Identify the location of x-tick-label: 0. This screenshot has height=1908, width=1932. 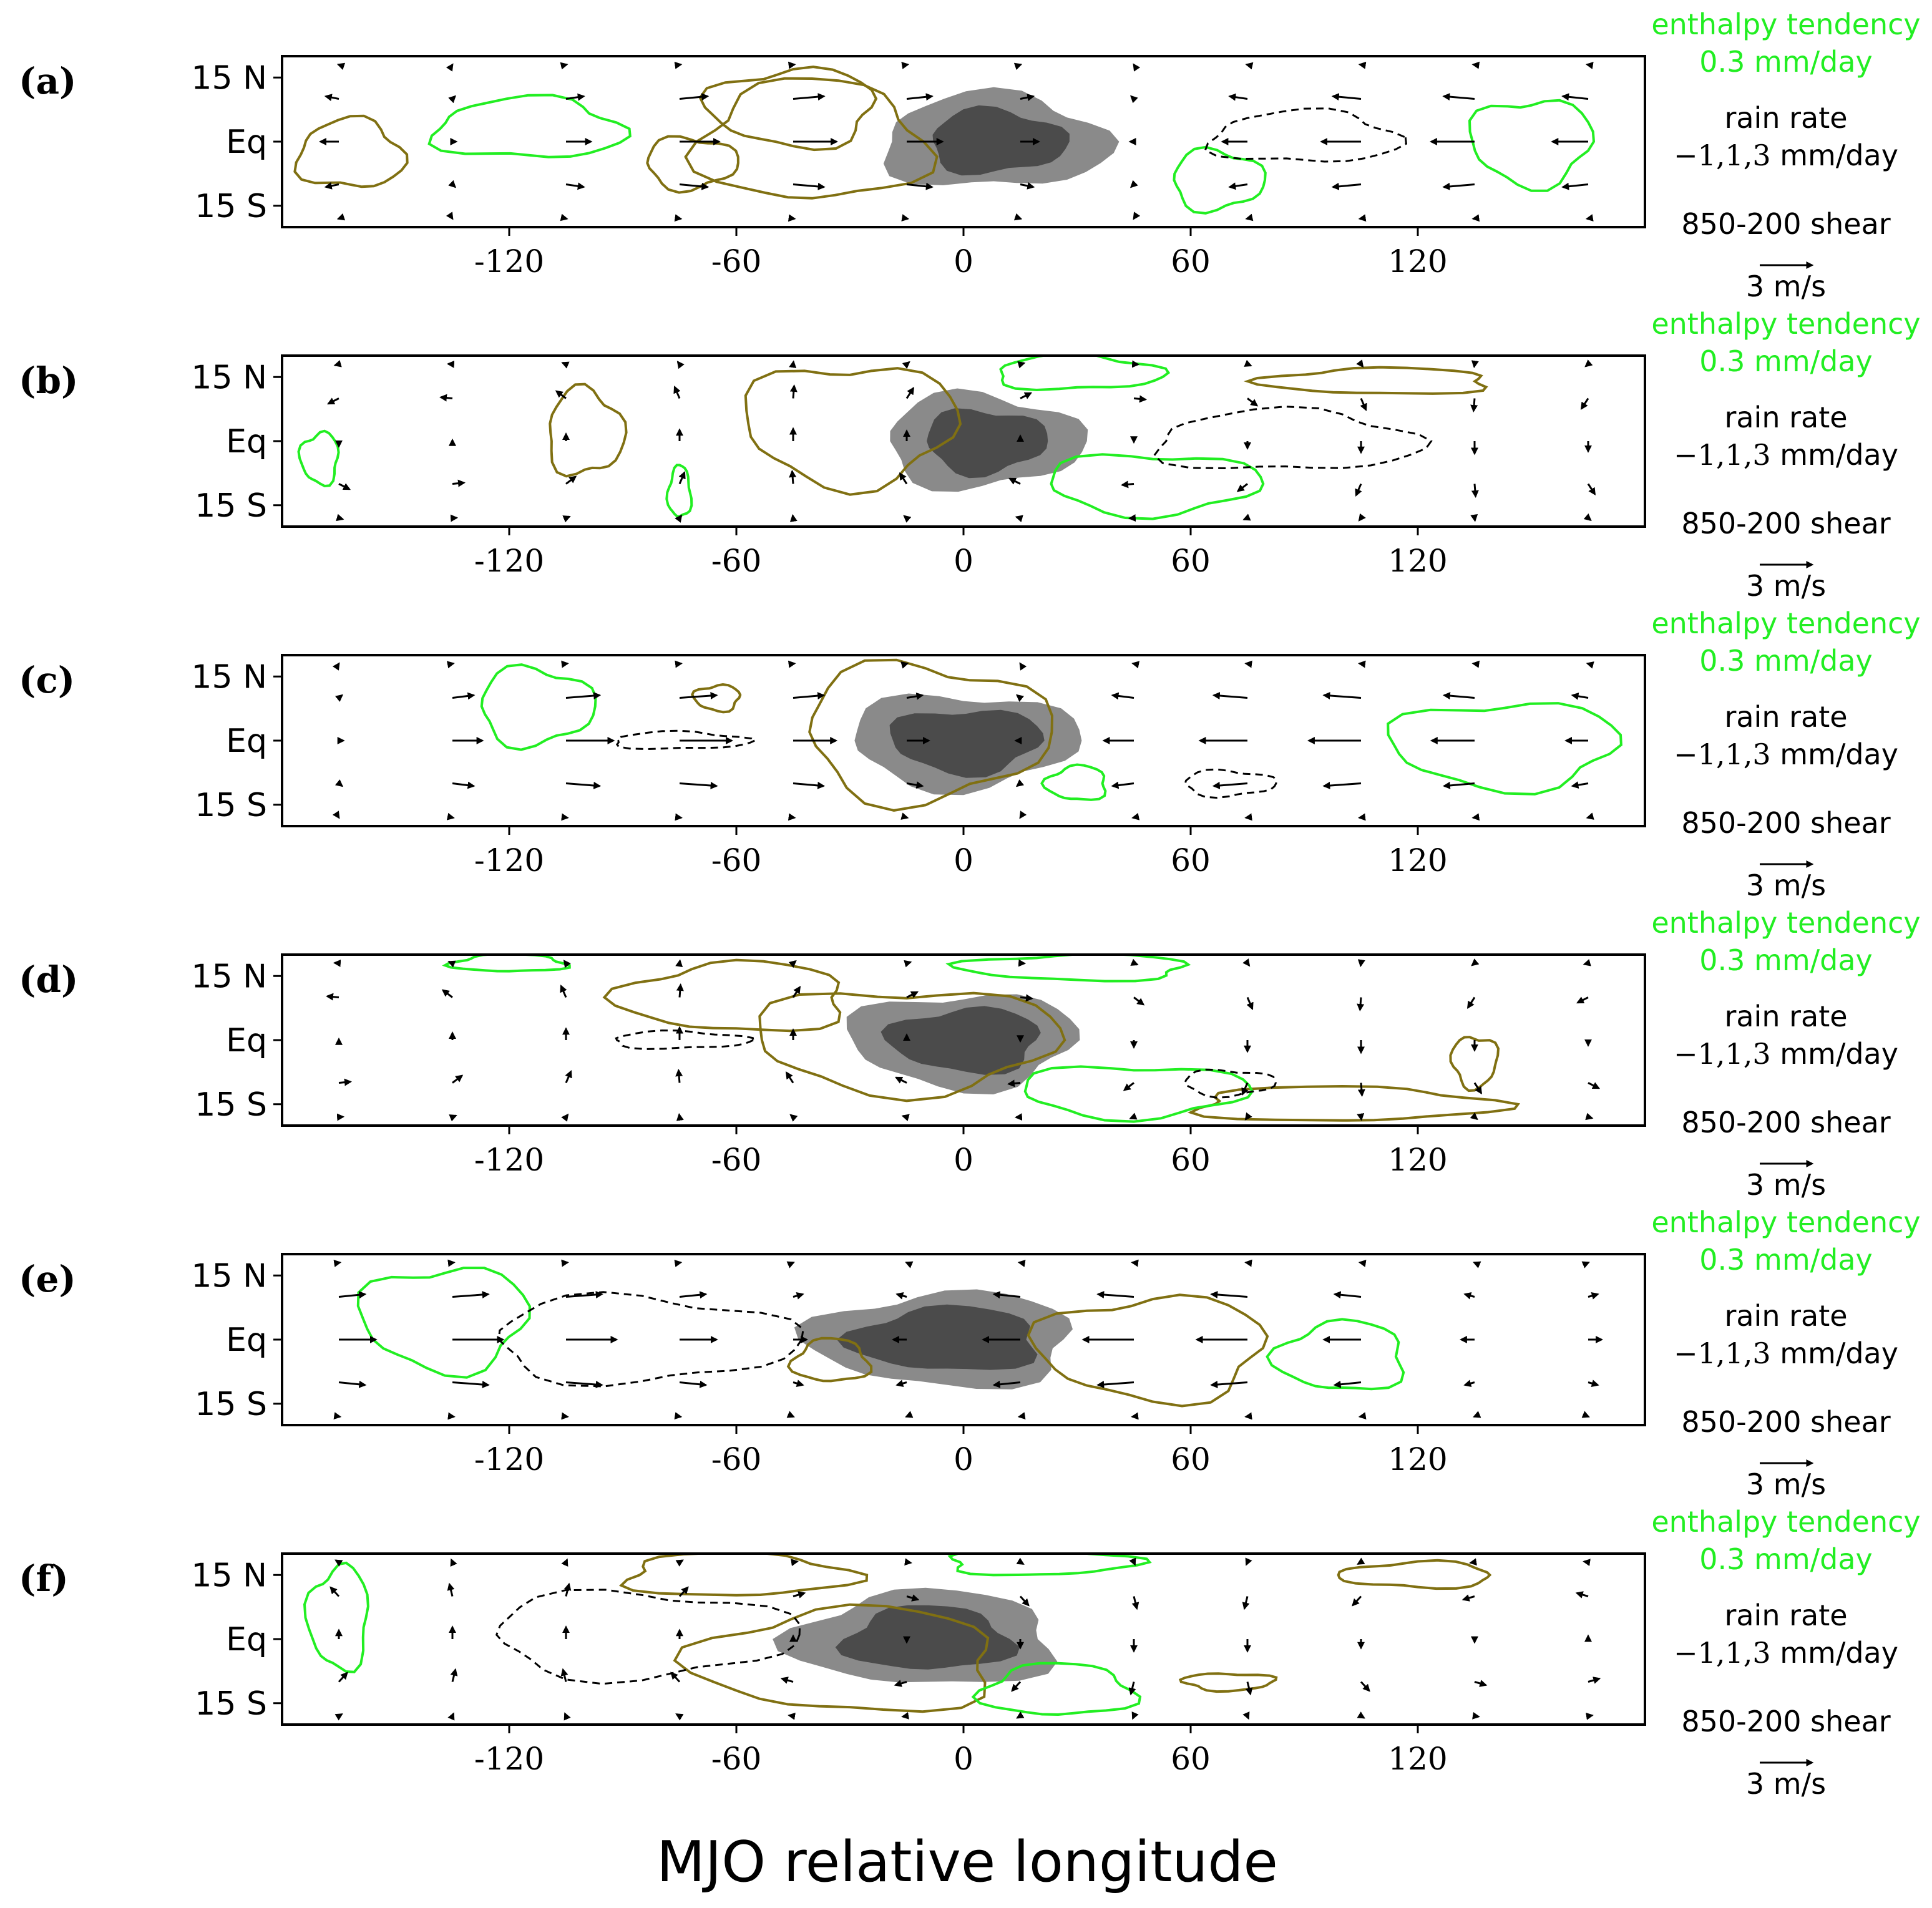
(963, 1459).